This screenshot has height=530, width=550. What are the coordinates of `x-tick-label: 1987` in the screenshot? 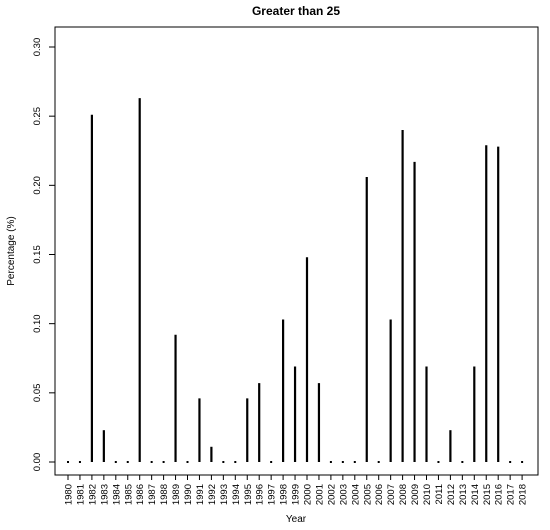 It's located at (152, 494).